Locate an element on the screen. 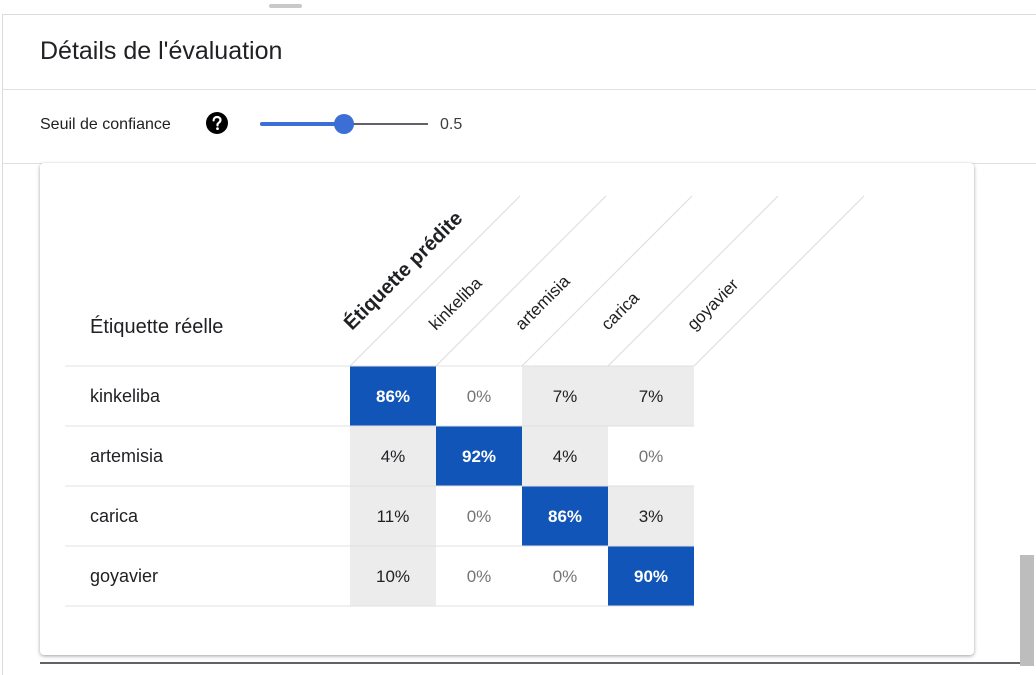 The height and width of the screenshot is (675, 1036). matrix-cell-value: 3% is located at coordinates (651, 516).